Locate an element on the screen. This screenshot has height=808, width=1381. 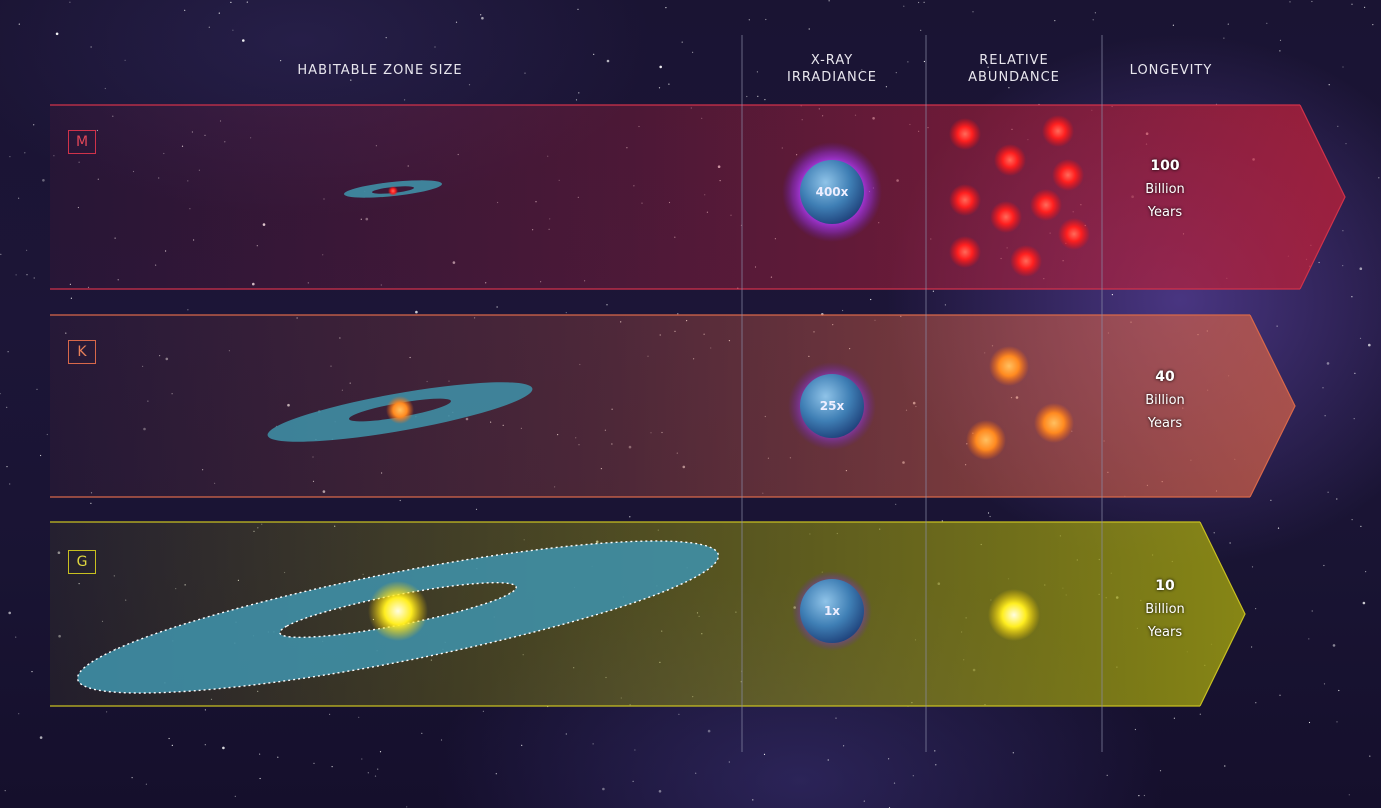
star-k is located at coordinates (400, 410).